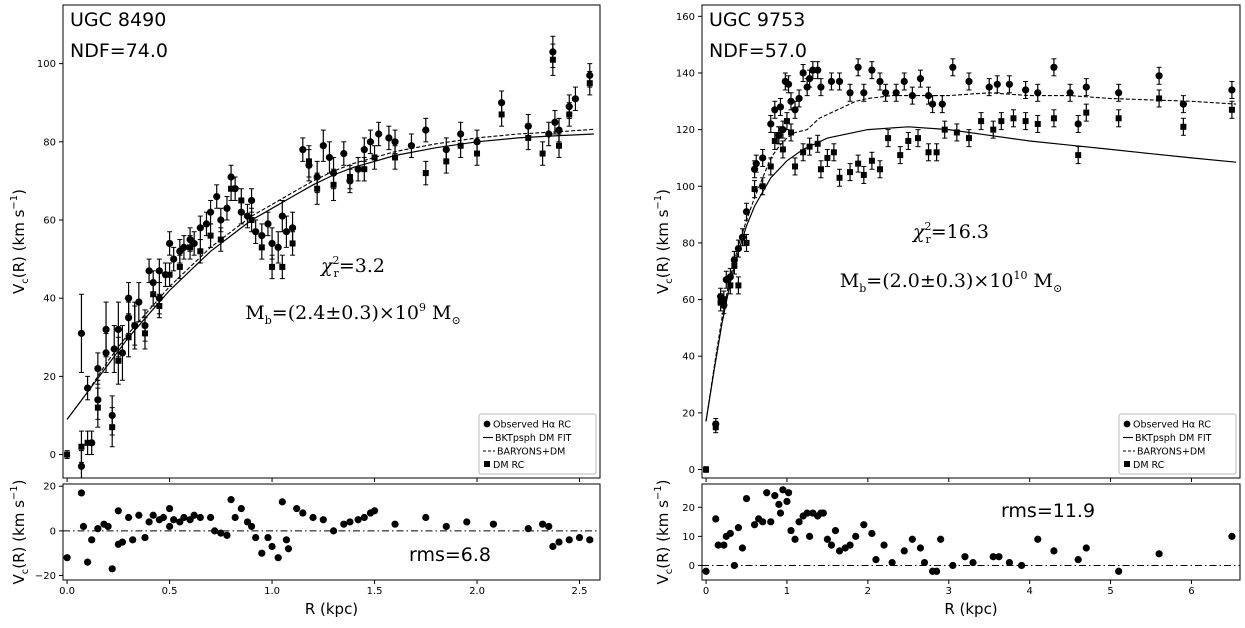 This screenshot has height=628, width=1245. What do you see at coordinates (272, 591) in the screenshot?
I see `x-tick-label: 1.0` at bounding box center [272, 591].